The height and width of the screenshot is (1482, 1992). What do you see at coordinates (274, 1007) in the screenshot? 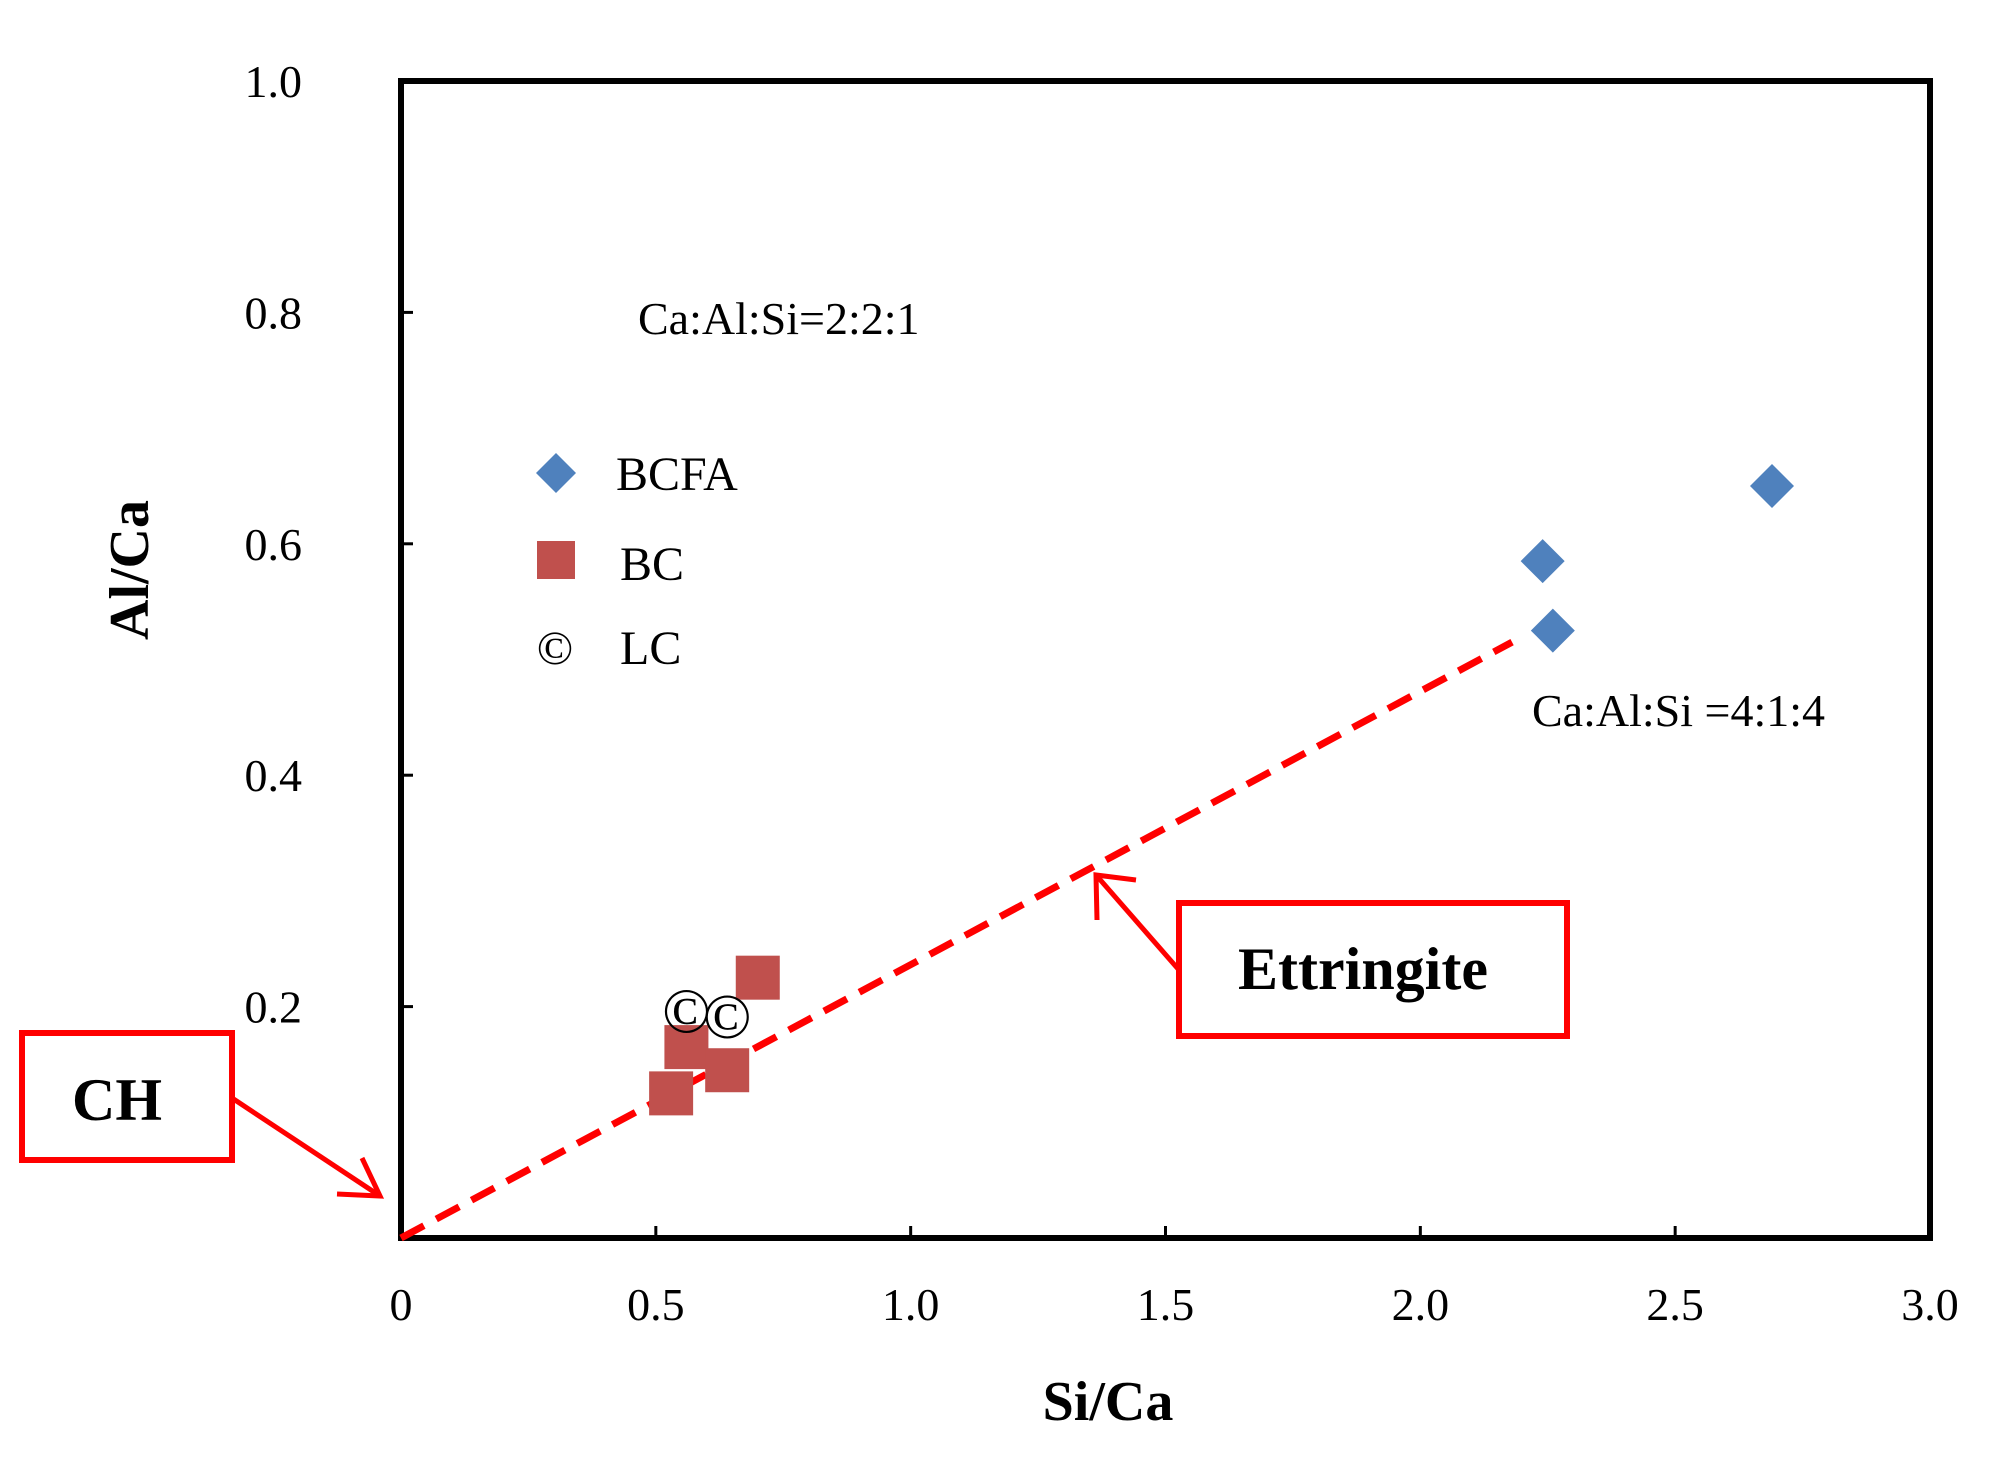
I see `y-tick-label: 0.2` at bounding box center [274, 1007].